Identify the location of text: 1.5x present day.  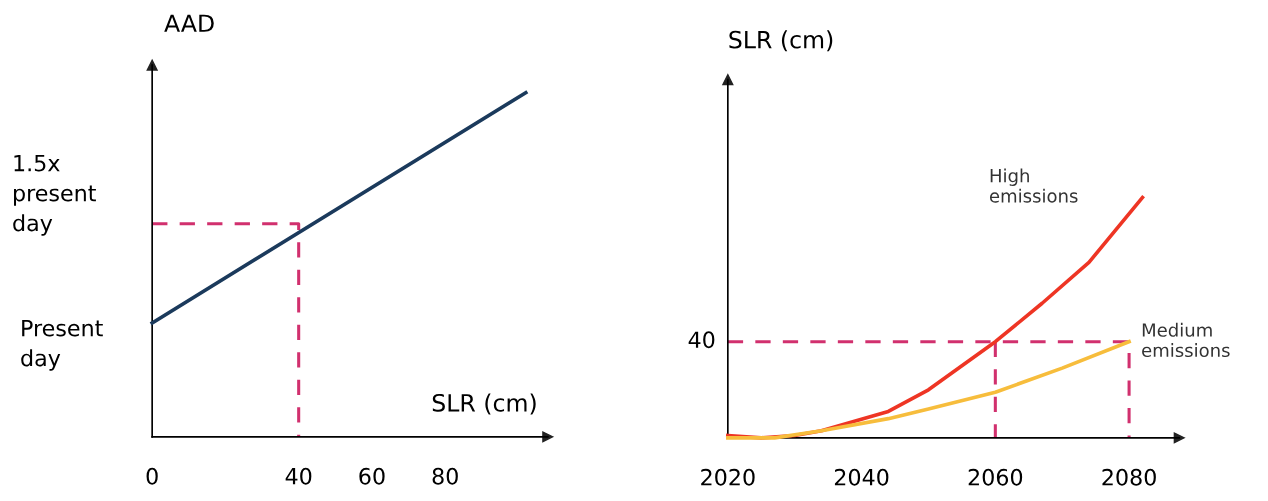
(54, 195).